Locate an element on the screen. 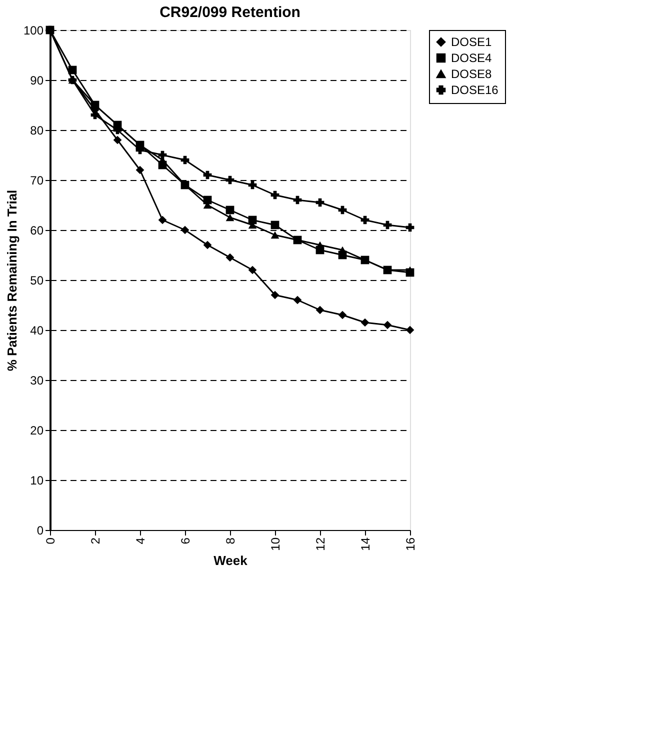 The image size is (655, 753). y-tick-label: 70 is located at coordinates (37, 181).